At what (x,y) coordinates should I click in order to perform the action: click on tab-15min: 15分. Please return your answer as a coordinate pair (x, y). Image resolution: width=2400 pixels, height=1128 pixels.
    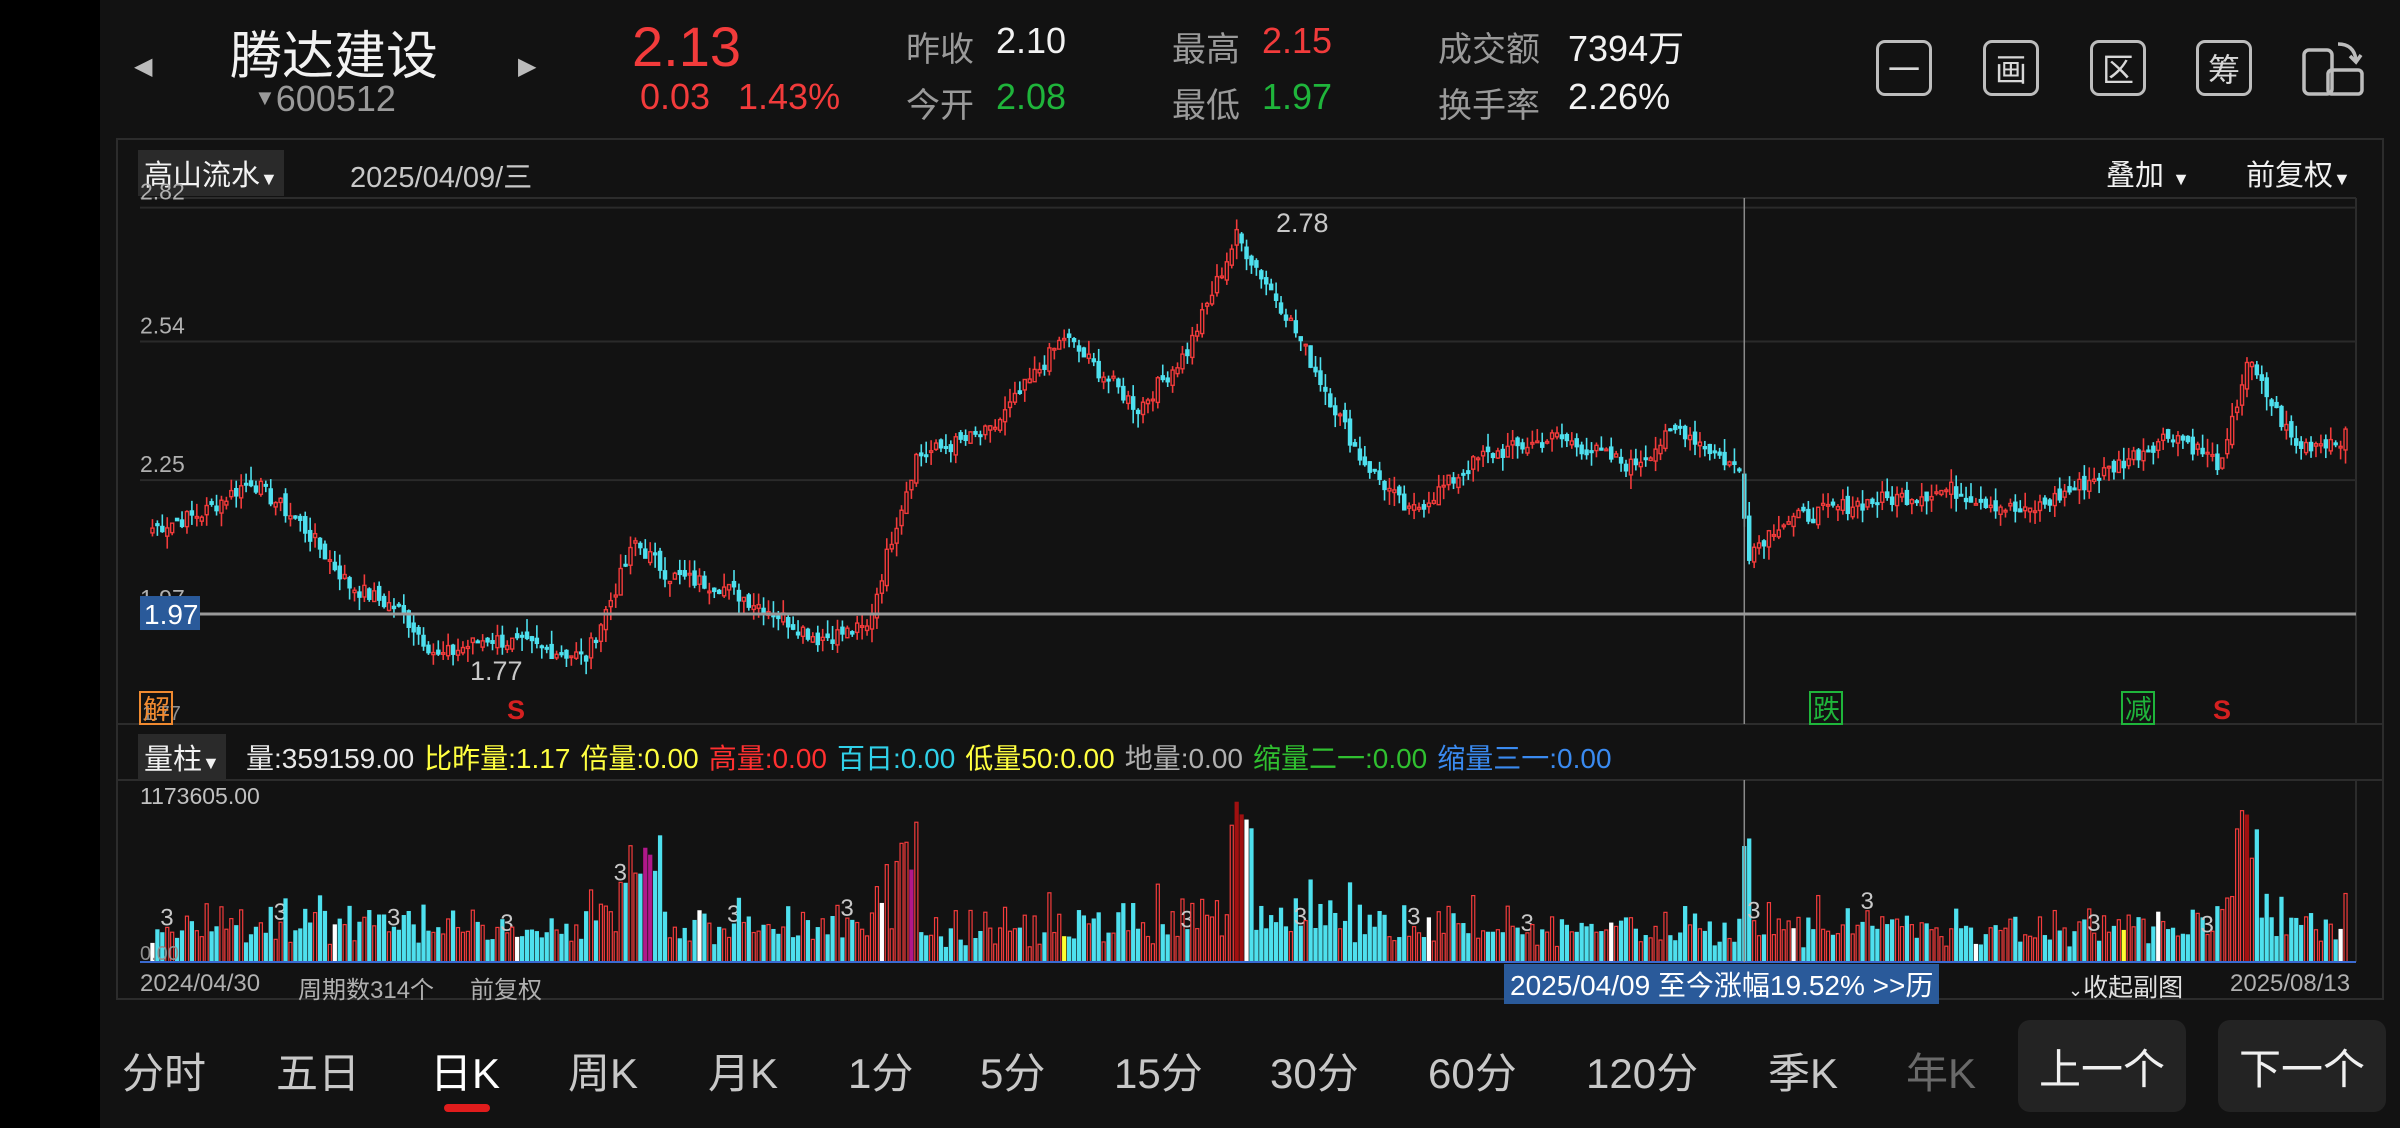
    Looking at the image, I should click on (1158, 1073).